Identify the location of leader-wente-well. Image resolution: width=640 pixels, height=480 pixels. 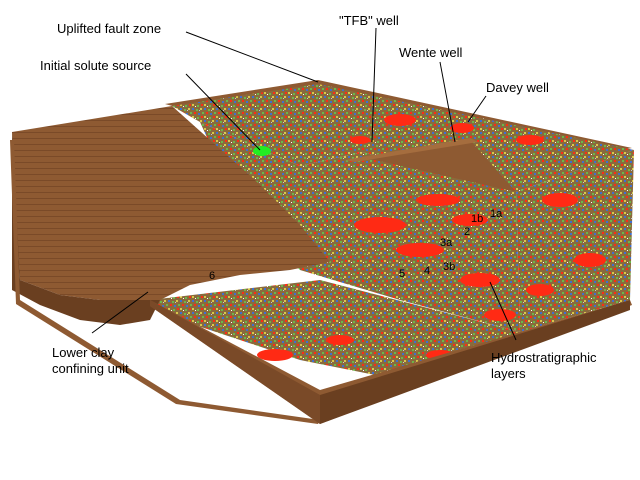
(447, 102).